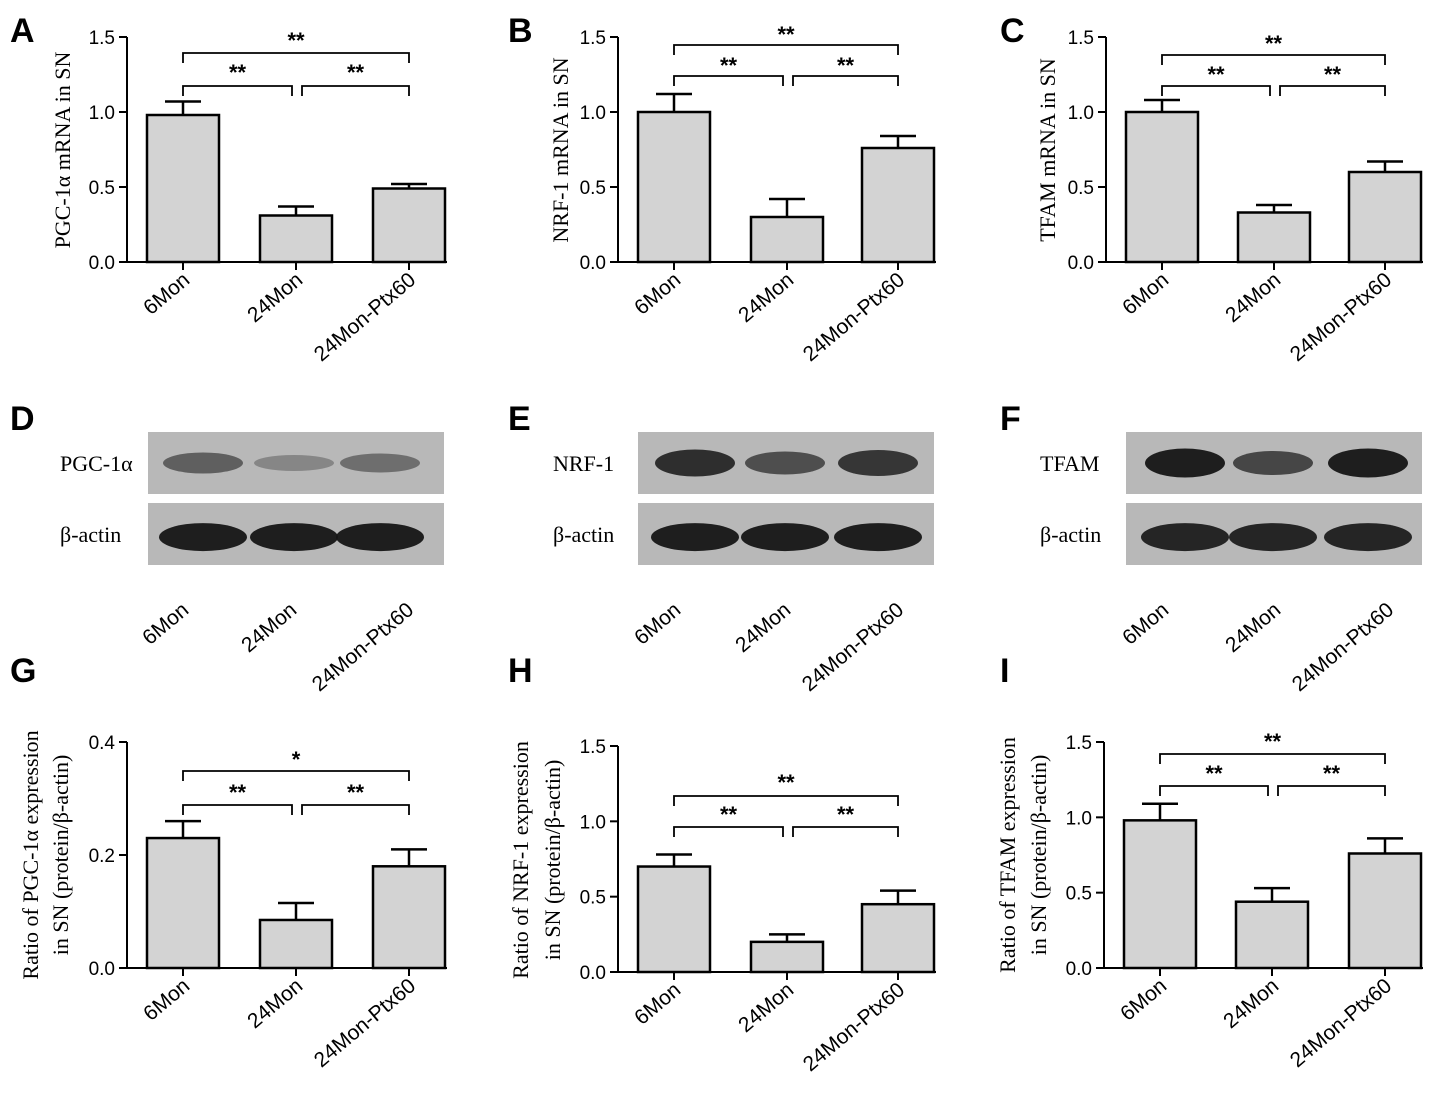  I want to click on blot-panel-f: TFAM β-actin 6Mon 24Mon 24Mon-Ptx60, so click(1231, 564).